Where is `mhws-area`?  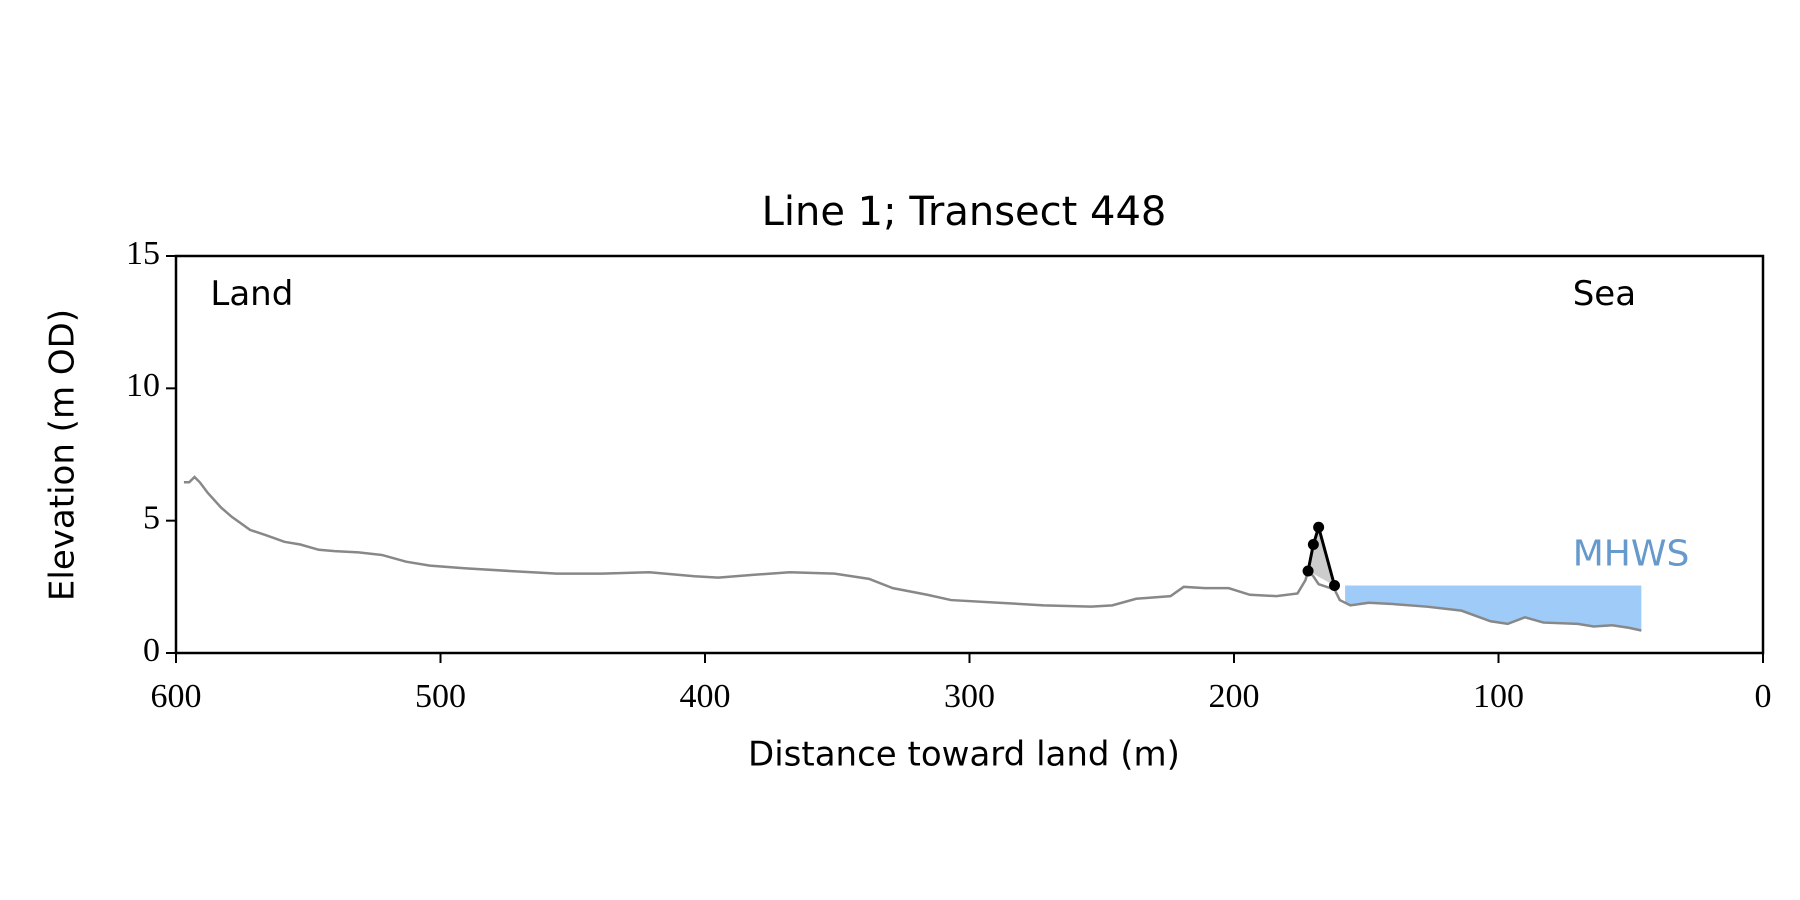
mhws-area is located at coordinates (1493, 608).